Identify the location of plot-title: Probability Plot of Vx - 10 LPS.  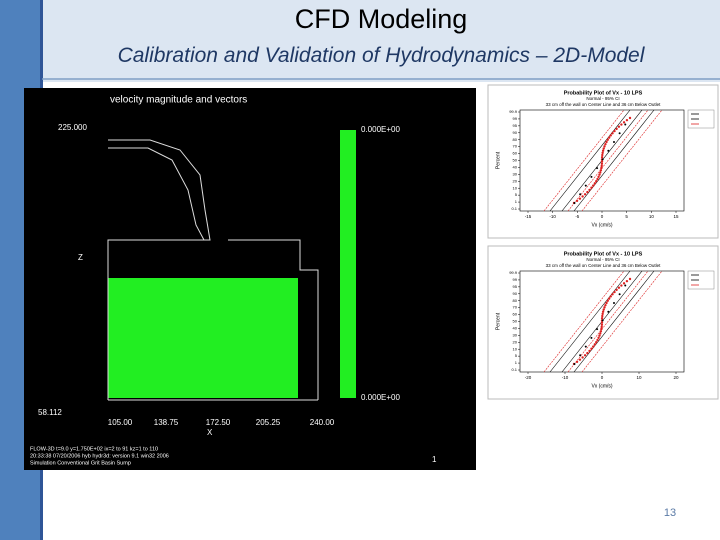
(603, 93).